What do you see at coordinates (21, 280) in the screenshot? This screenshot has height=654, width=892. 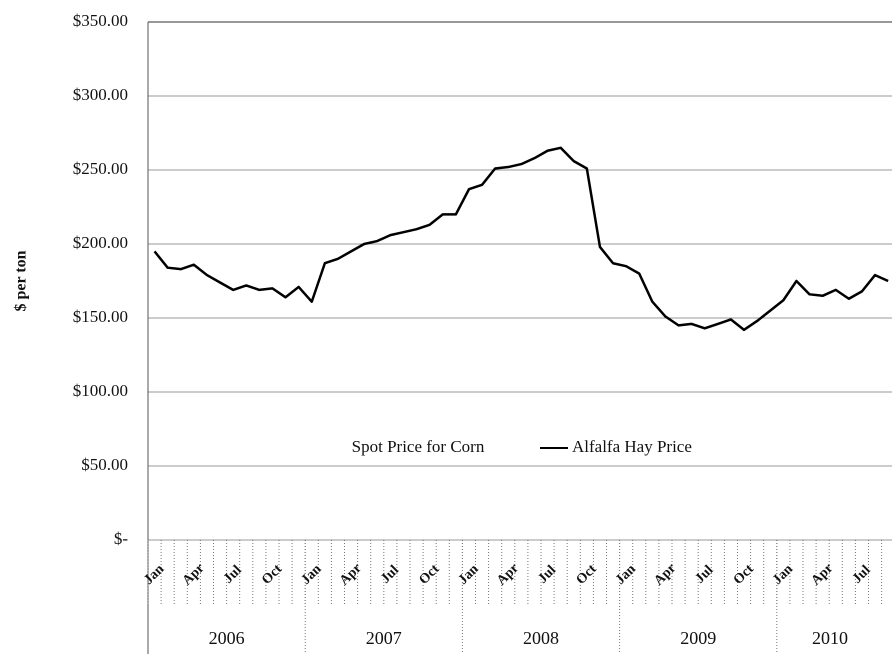 I see `y-axis-label: $ per ton` at bounding box center [21, 280].